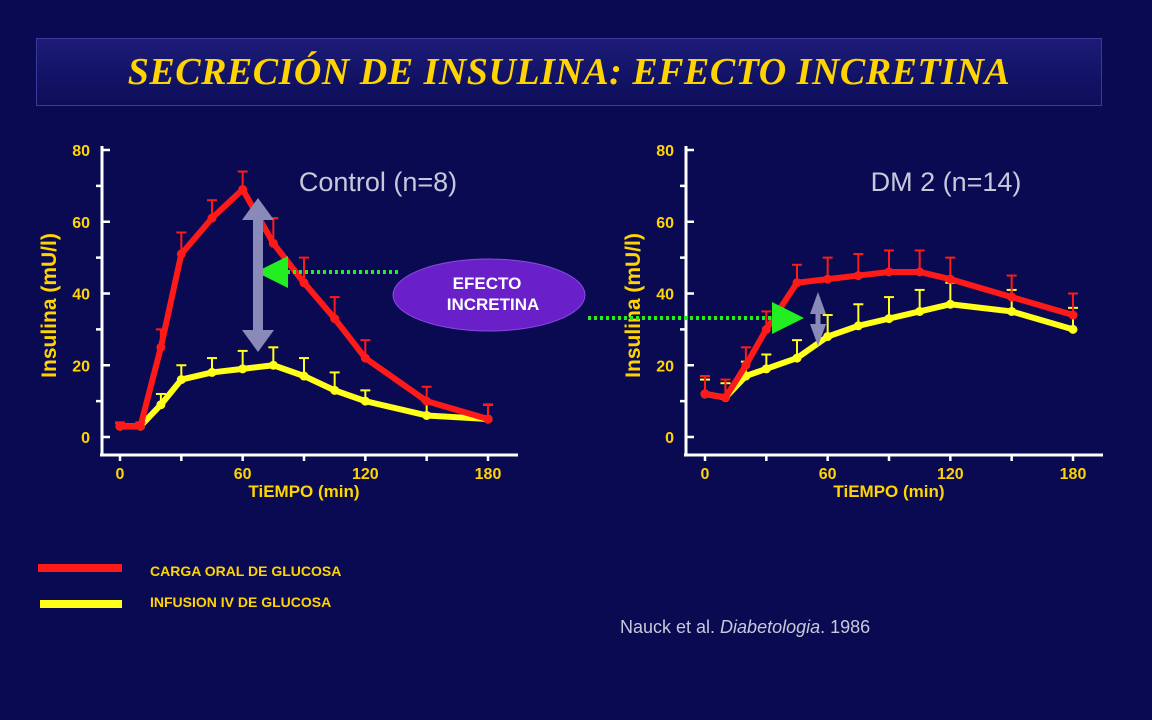  I want to click on series-oral, so click(889, 326).